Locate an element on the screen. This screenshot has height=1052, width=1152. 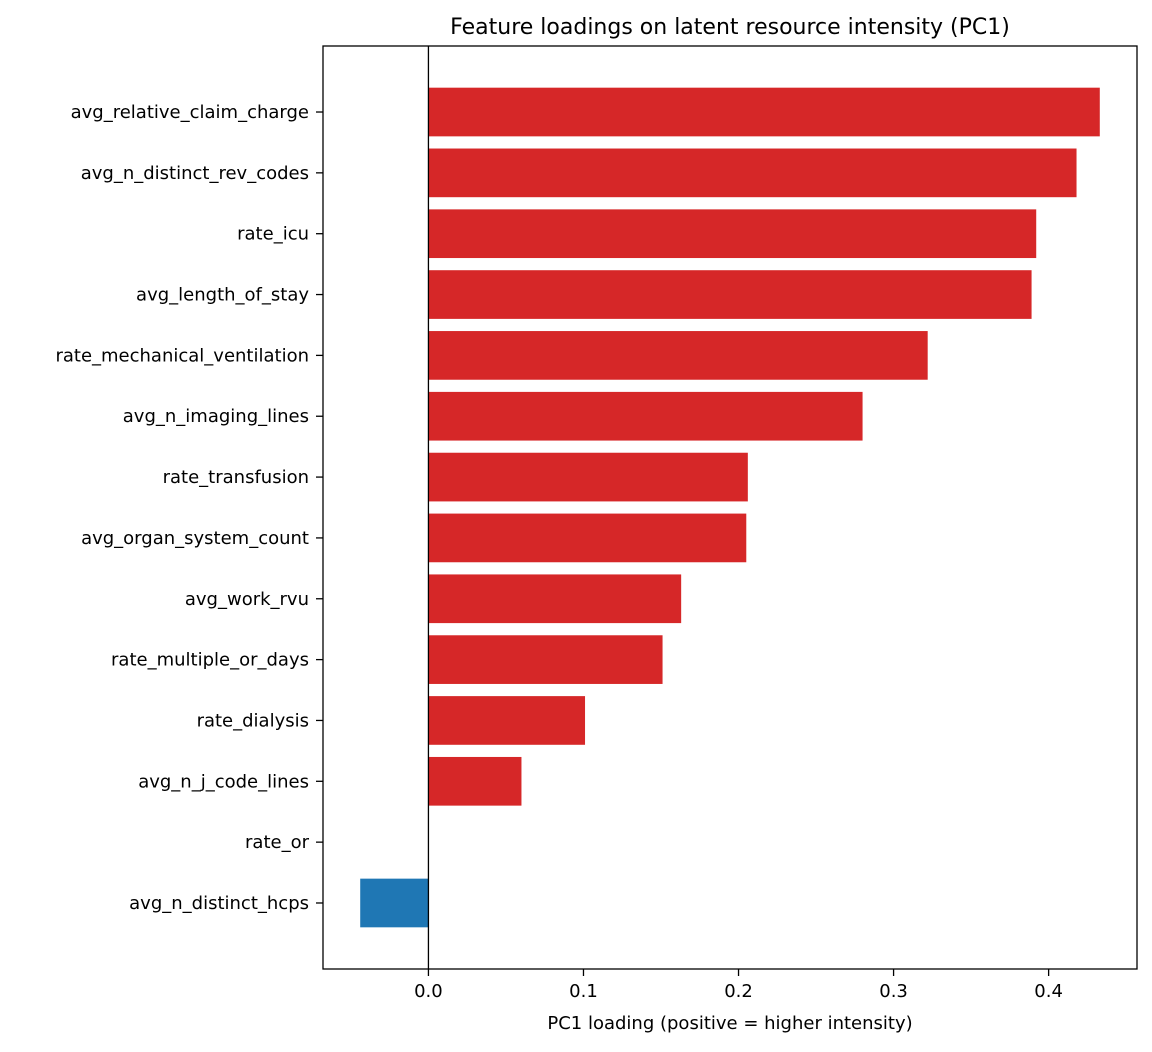
y-tick-label: avg_work_rvu is located at coordinates (247, 599).